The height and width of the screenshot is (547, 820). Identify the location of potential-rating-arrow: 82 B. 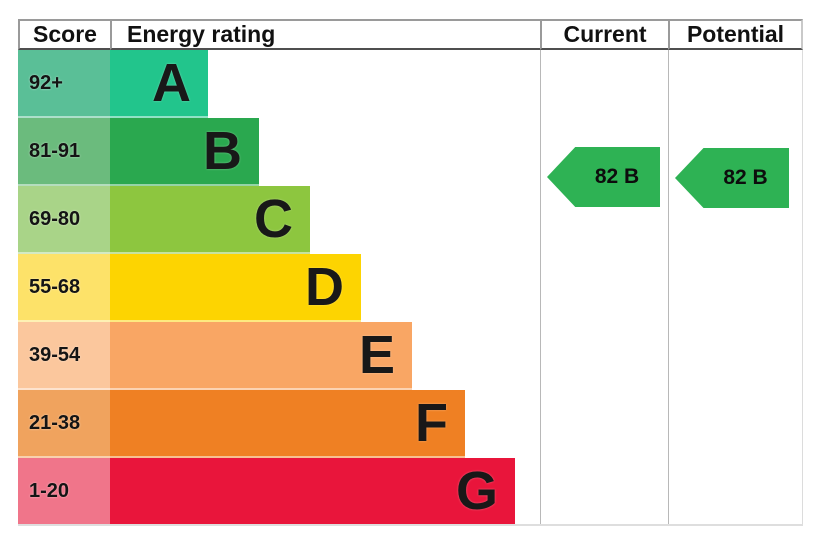
(732, 178).